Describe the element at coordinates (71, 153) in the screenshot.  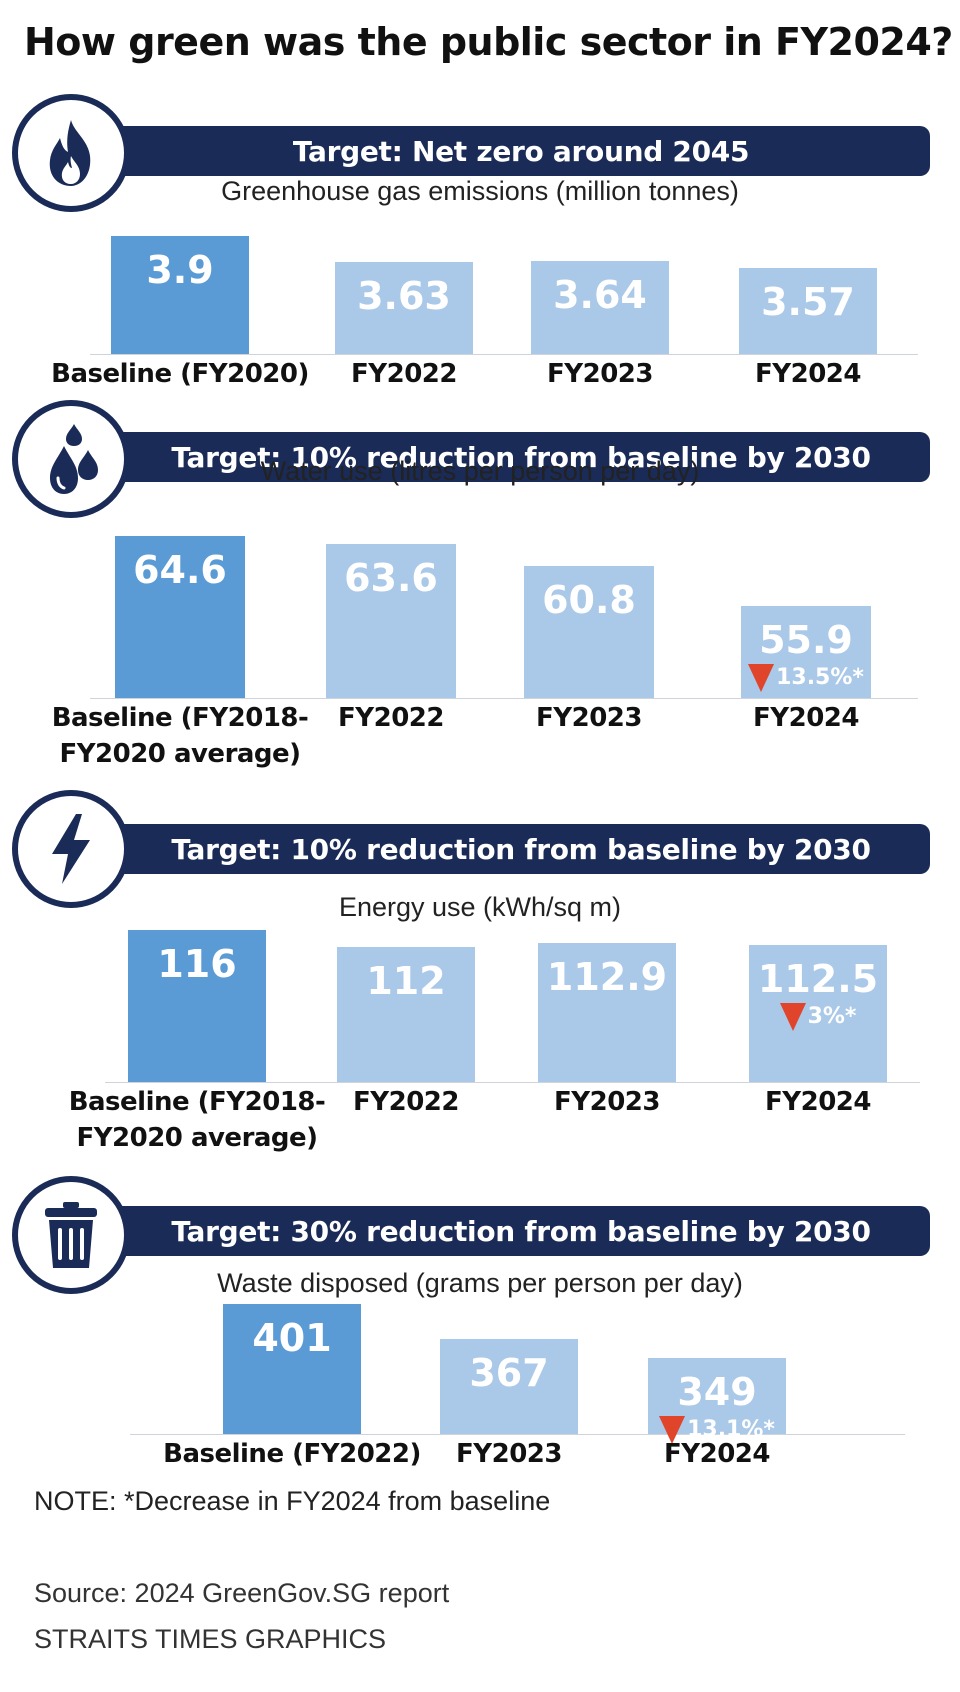
I see `flame-icon` at that location.